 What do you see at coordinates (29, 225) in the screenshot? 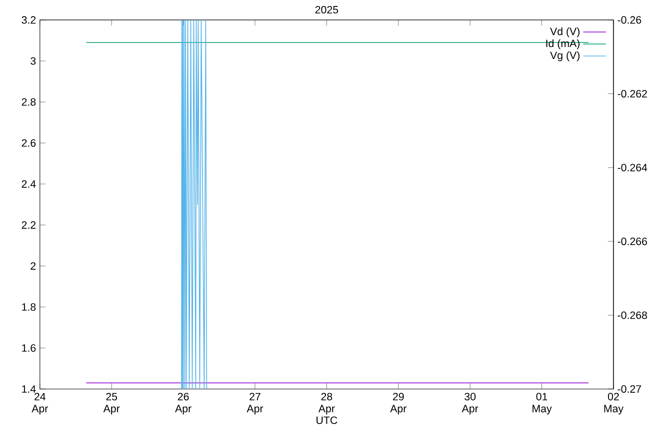
I see `y-tick-label: 2.2` at bounding box center [29, 225].